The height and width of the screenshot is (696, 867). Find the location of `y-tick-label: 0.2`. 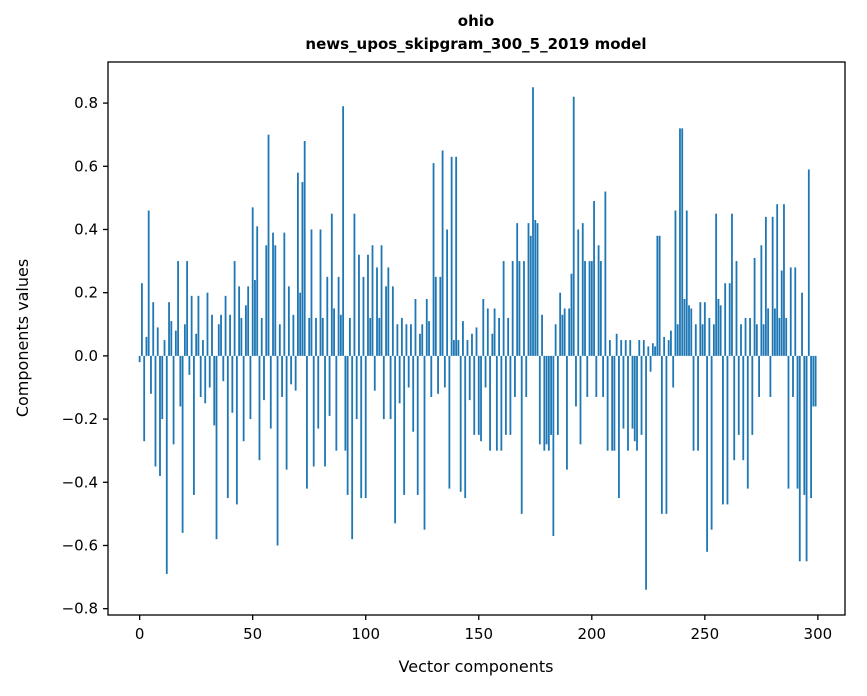

y-tick-label: 0.2 is located at coordinates (86, 293).